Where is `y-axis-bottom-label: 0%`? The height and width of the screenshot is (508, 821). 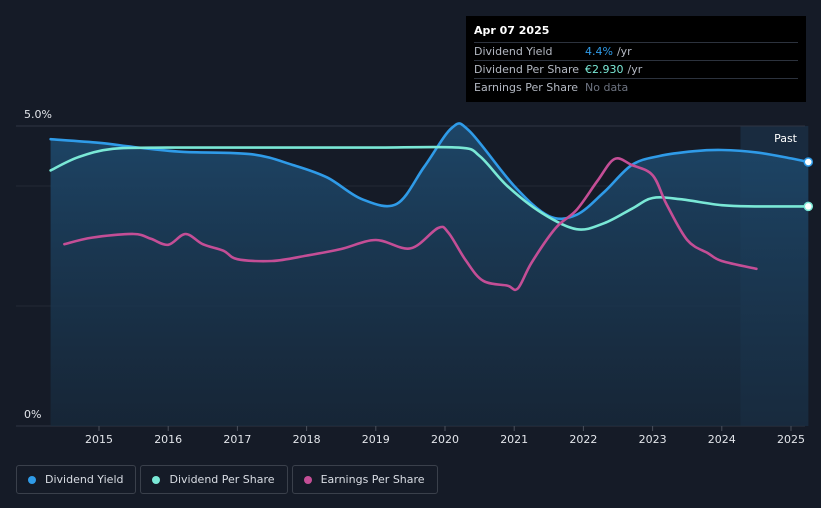
y-axis-bottom-label: 0% is located at coordinates (32, 414).